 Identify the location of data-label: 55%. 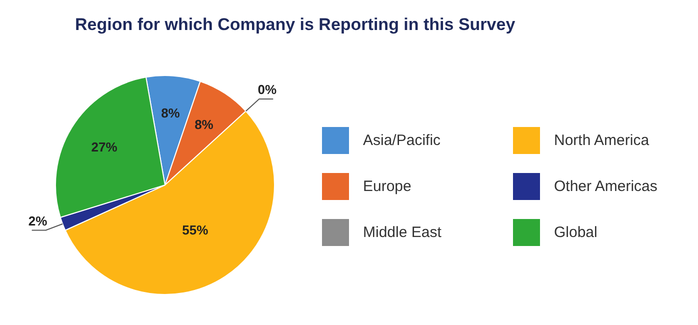
(195, 230).